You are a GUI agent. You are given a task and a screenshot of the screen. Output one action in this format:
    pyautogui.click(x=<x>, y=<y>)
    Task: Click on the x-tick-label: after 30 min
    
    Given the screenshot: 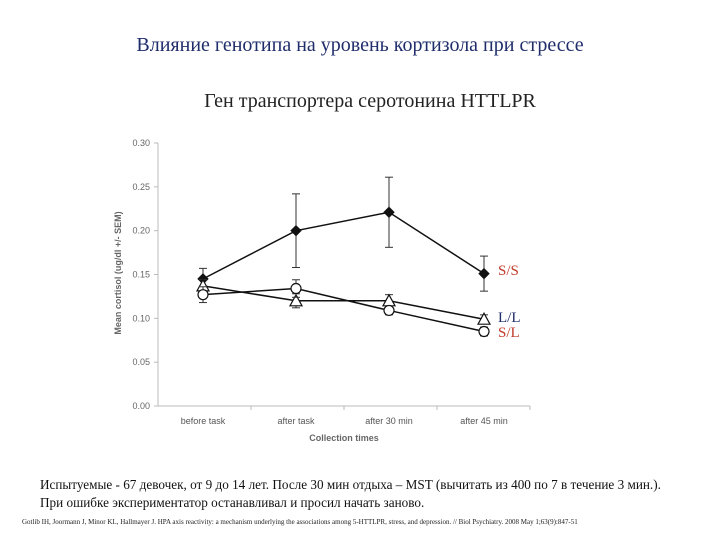 What is the action you would take?
    pyautogui.click(x=389, y=421)
    